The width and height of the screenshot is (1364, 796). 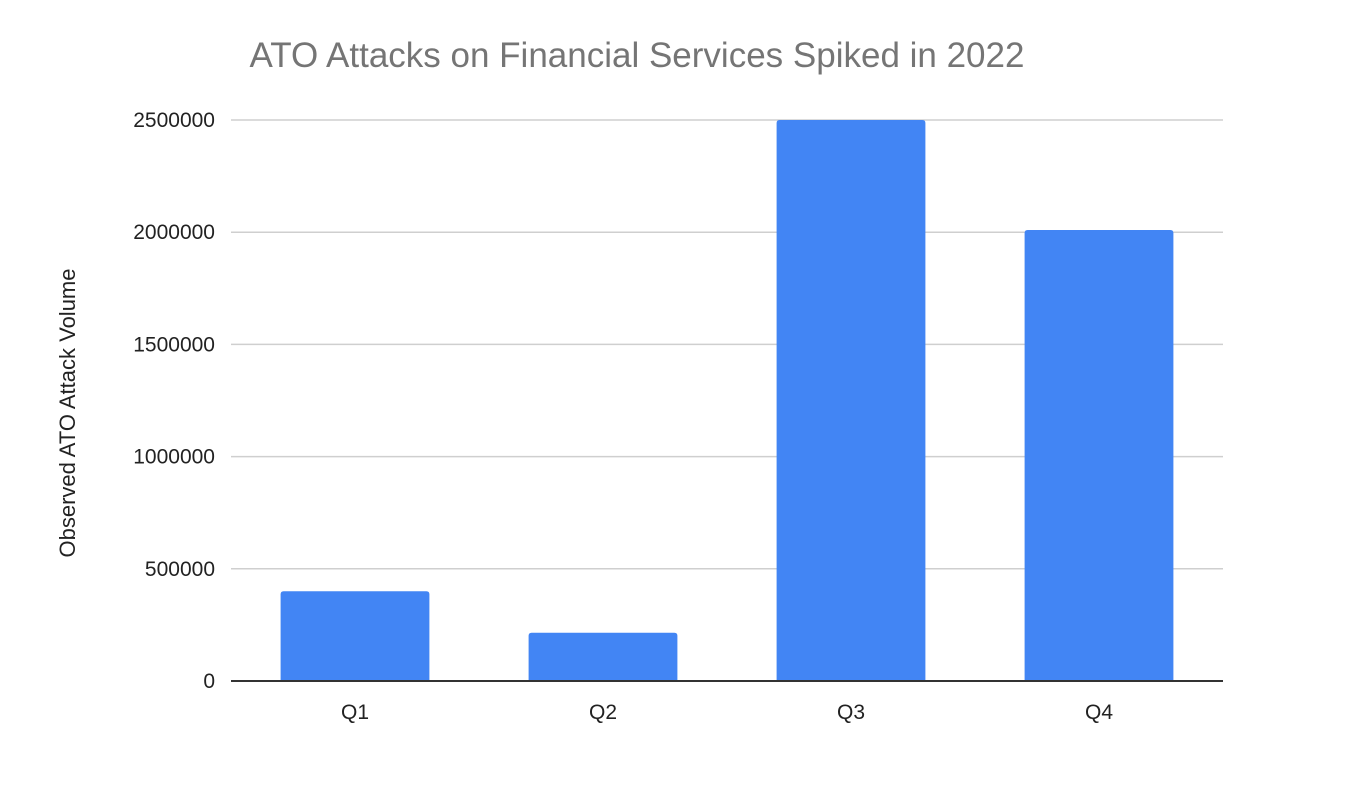 I want to click on x-axis-ticks: Q1 Q2 Q3 Q4, so click(x=727, y=712).